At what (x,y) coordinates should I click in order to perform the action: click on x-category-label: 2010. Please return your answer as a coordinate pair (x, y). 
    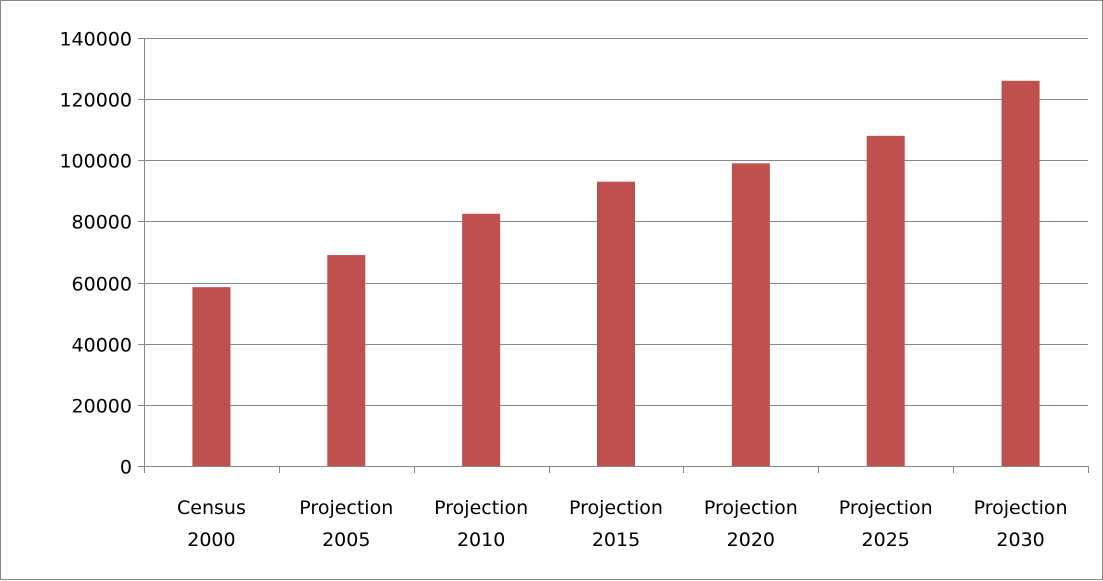
    Looking at the image, I should click on (481, 540).